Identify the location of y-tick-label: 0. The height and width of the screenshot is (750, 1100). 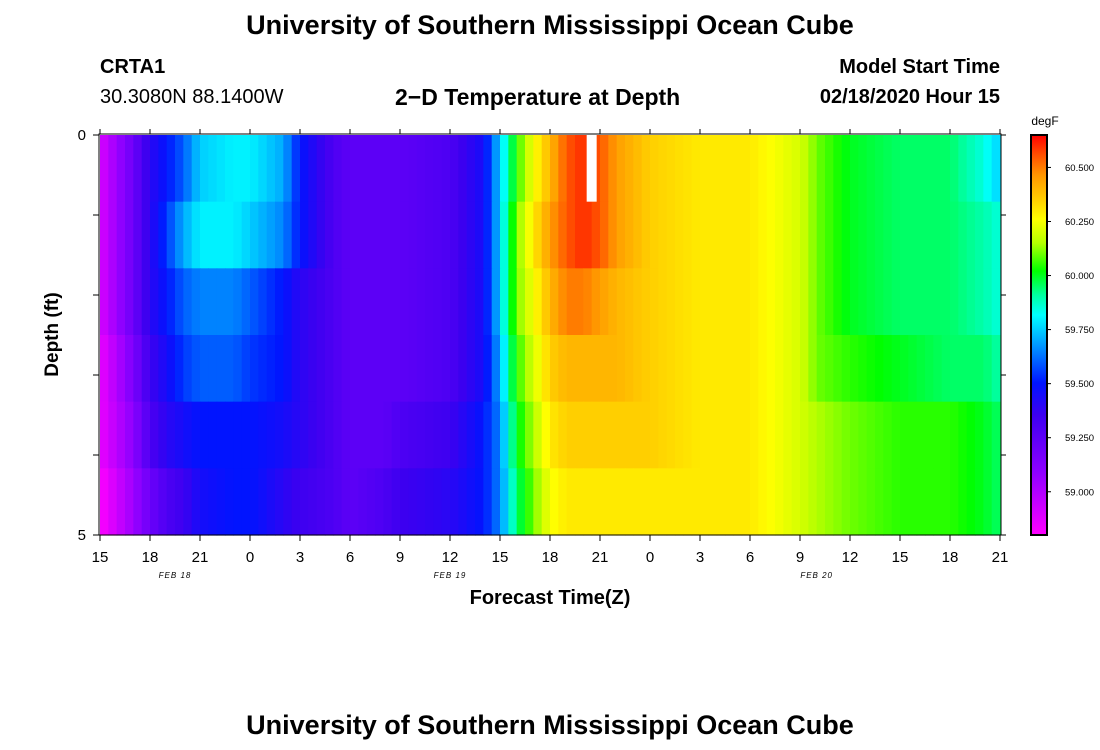
(82, 135).